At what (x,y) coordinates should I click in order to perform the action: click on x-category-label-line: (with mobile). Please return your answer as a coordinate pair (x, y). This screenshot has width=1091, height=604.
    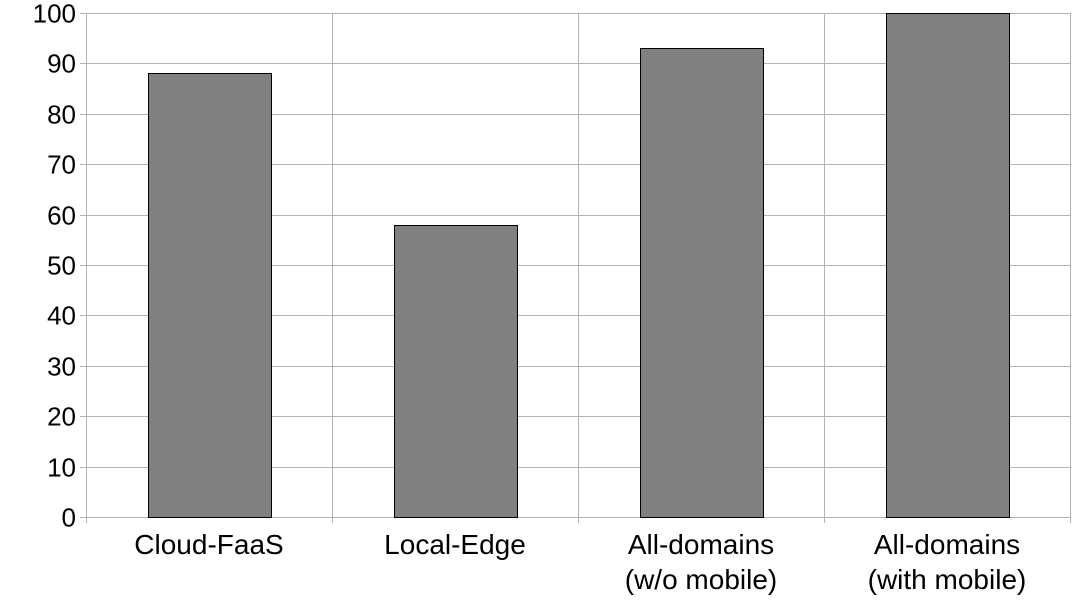
    Looking at the image, I should click on (947, 579).